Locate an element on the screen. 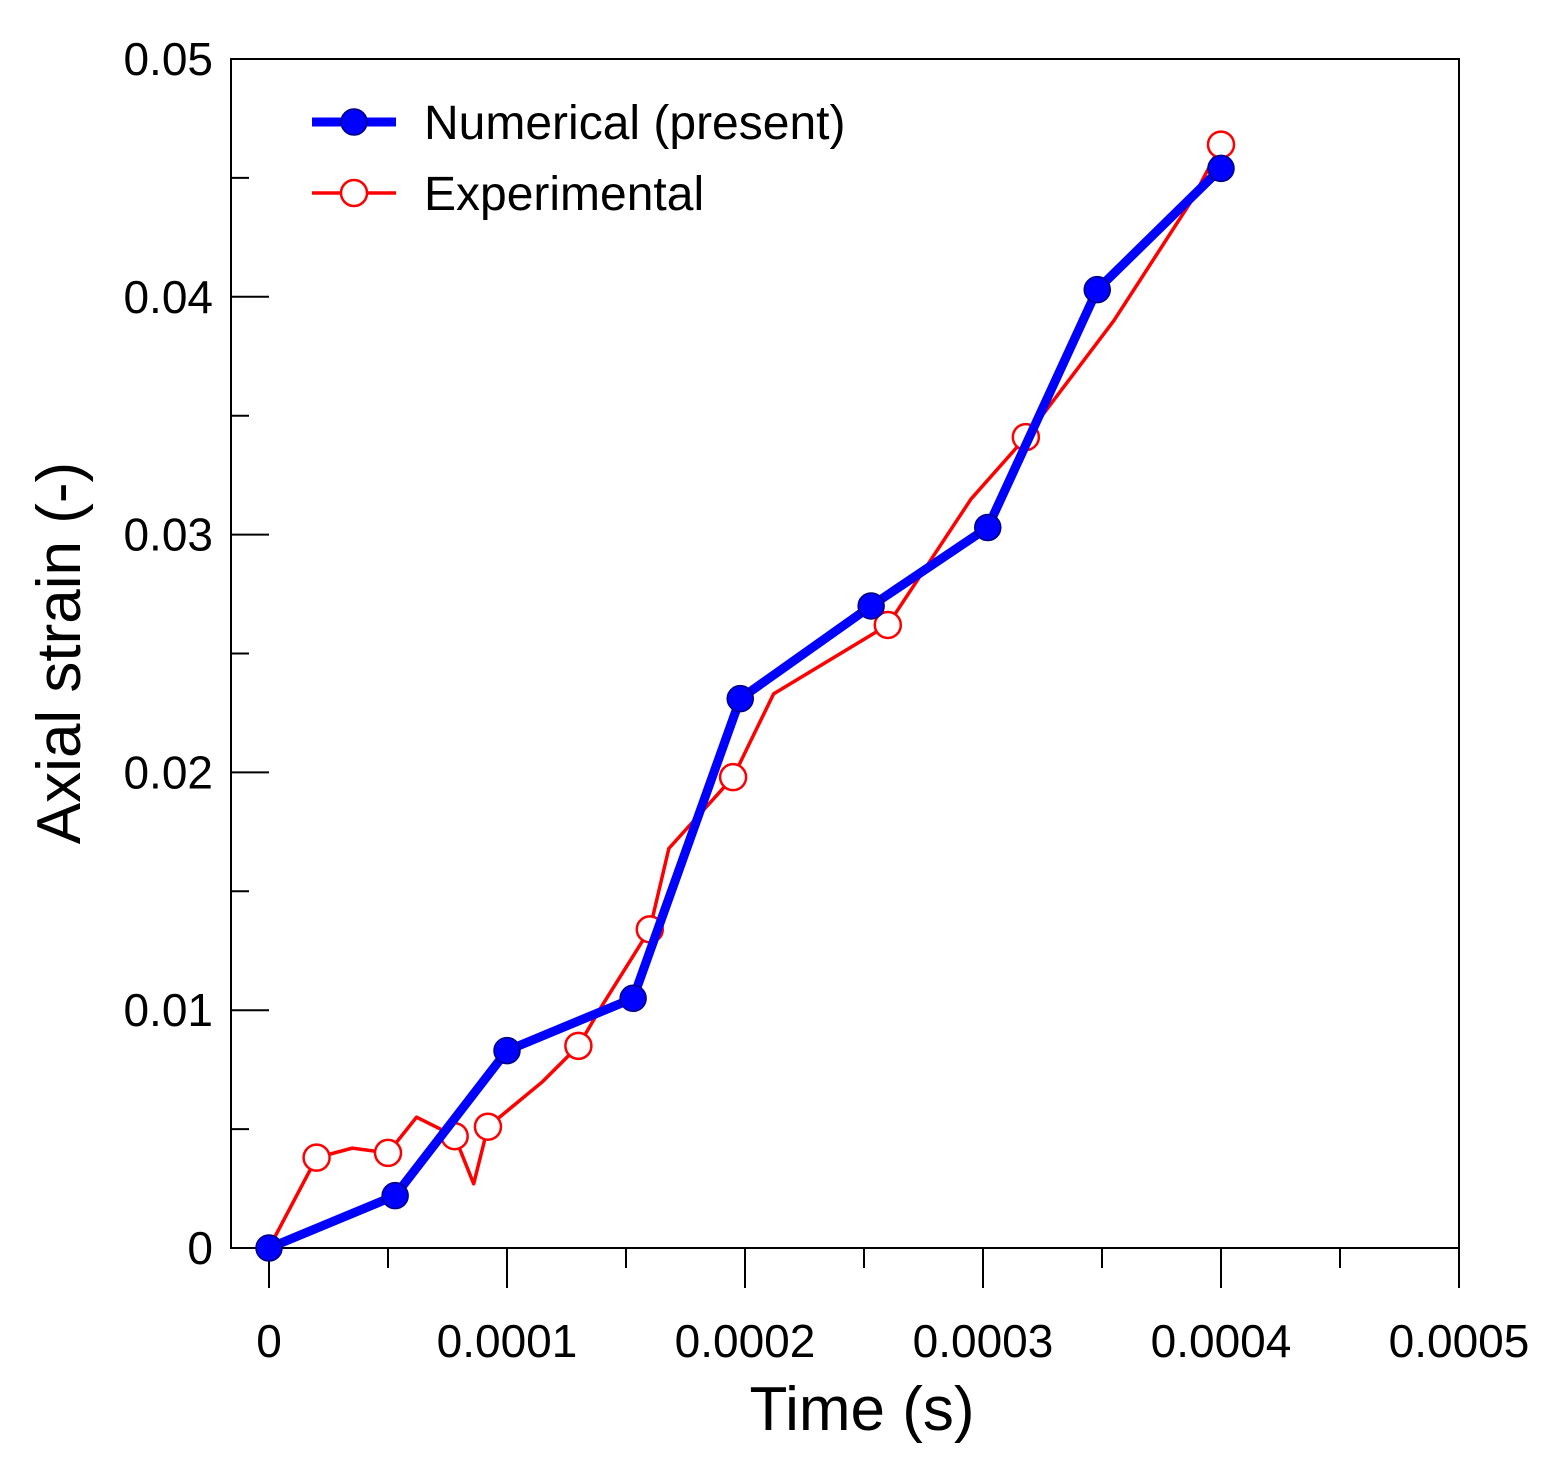 Image resolution: width=1564 pixels, height=1462 pixels. legend: Numerical (present) Experimental is located at coordinates (578, 159).